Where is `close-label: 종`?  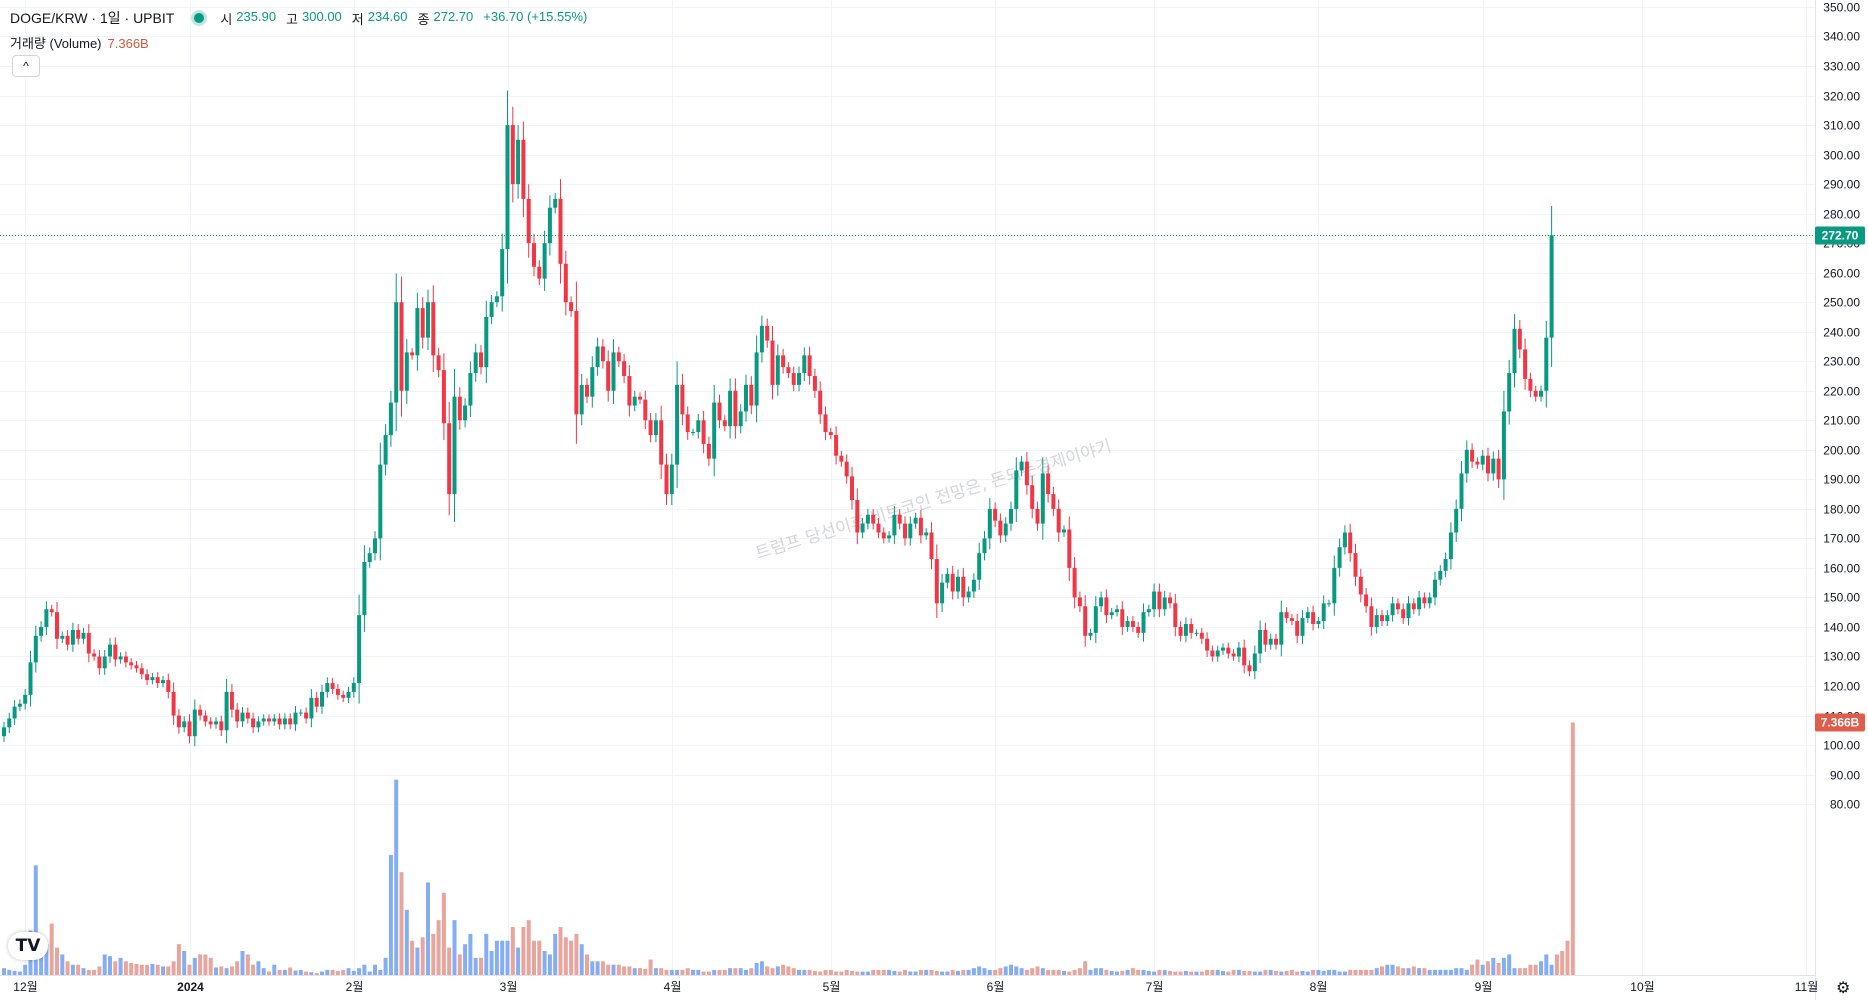
close-label: 종 is located at coordinates (423, 19).